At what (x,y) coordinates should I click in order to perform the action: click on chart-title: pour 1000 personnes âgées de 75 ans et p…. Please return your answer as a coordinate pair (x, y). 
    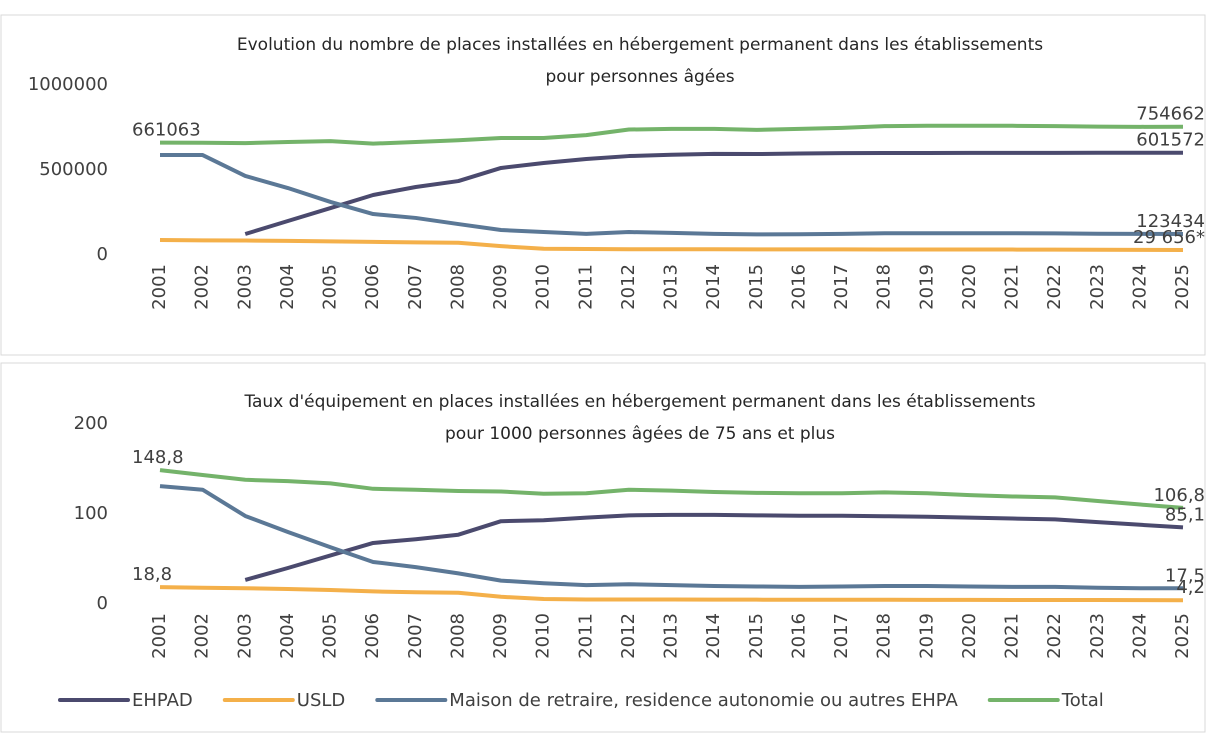
    Looking at the image, I should click on (640, 434).